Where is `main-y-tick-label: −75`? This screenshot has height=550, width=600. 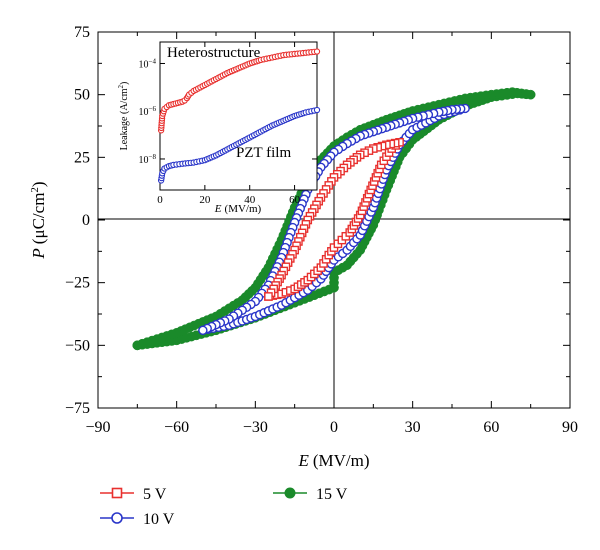
main-y-tick-label: −75 is located at coordinates (77, 408).